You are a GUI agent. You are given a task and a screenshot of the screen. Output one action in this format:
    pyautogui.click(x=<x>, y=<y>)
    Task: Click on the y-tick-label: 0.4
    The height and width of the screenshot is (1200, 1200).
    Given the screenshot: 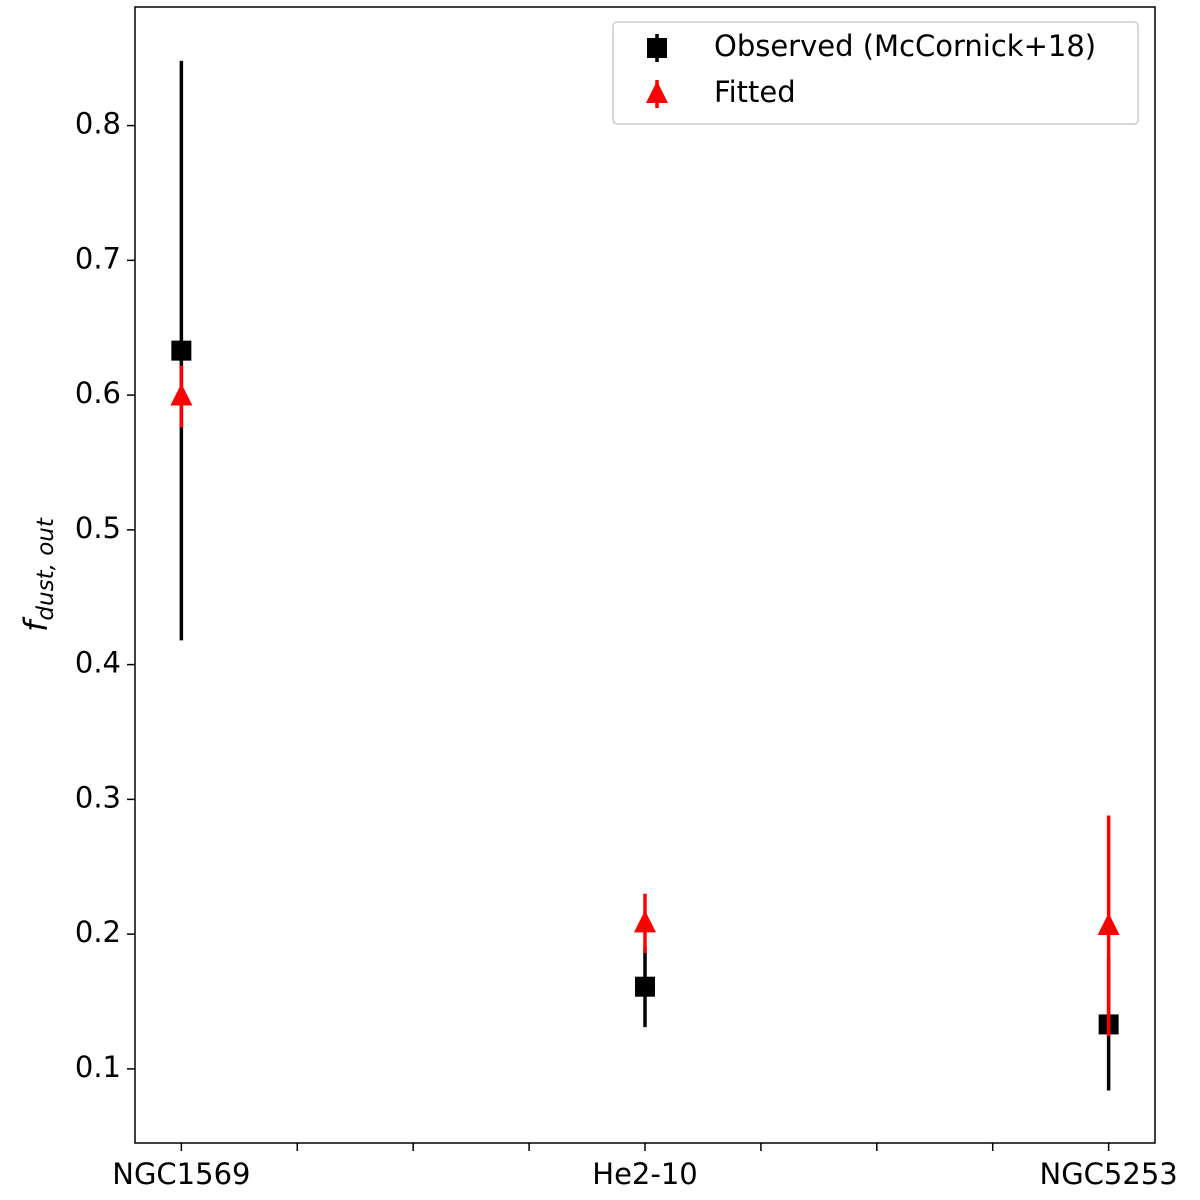 What is the action you would take?
    pyautogui.click(x=98, y=663)
    